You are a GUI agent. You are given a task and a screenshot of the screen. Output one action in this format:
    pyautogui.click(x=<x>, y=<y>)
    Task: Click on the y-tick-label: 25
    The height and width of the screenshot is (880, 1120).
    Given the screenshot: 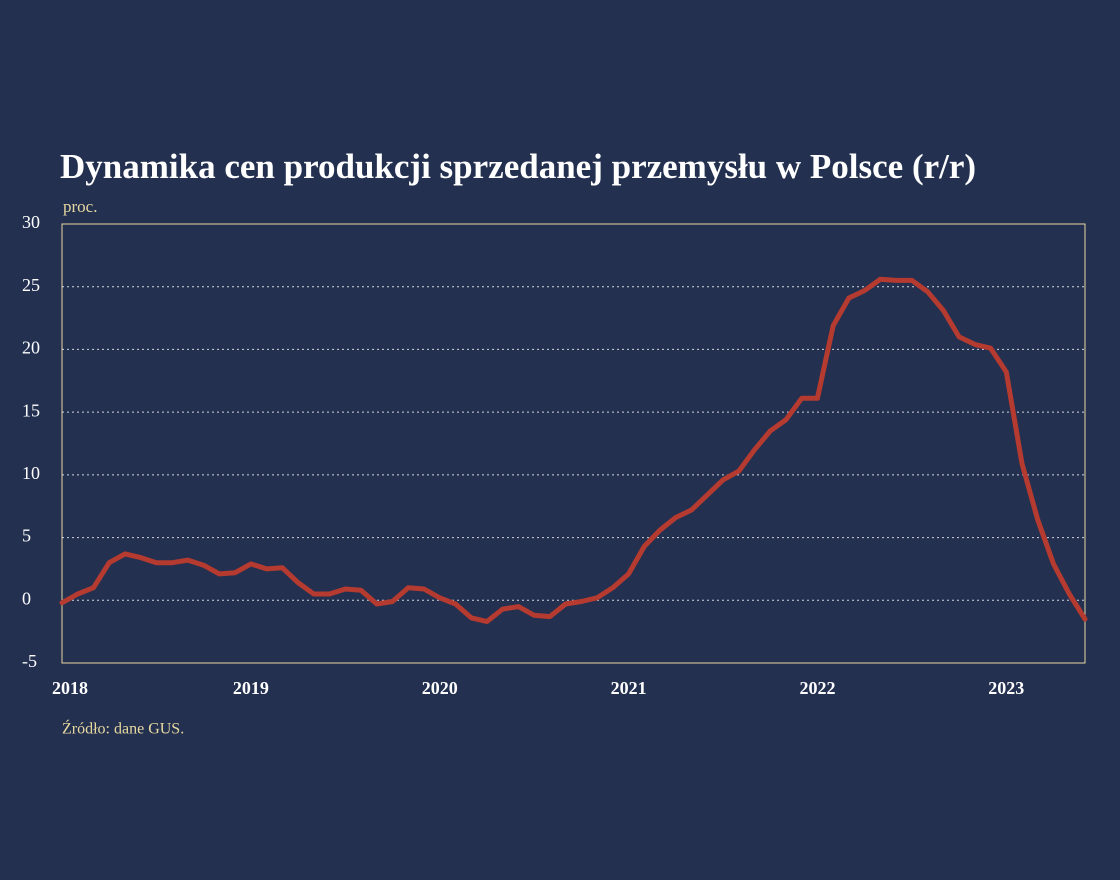 What is the action you would take?
    pyautogui.click(x=31, y=285)
    